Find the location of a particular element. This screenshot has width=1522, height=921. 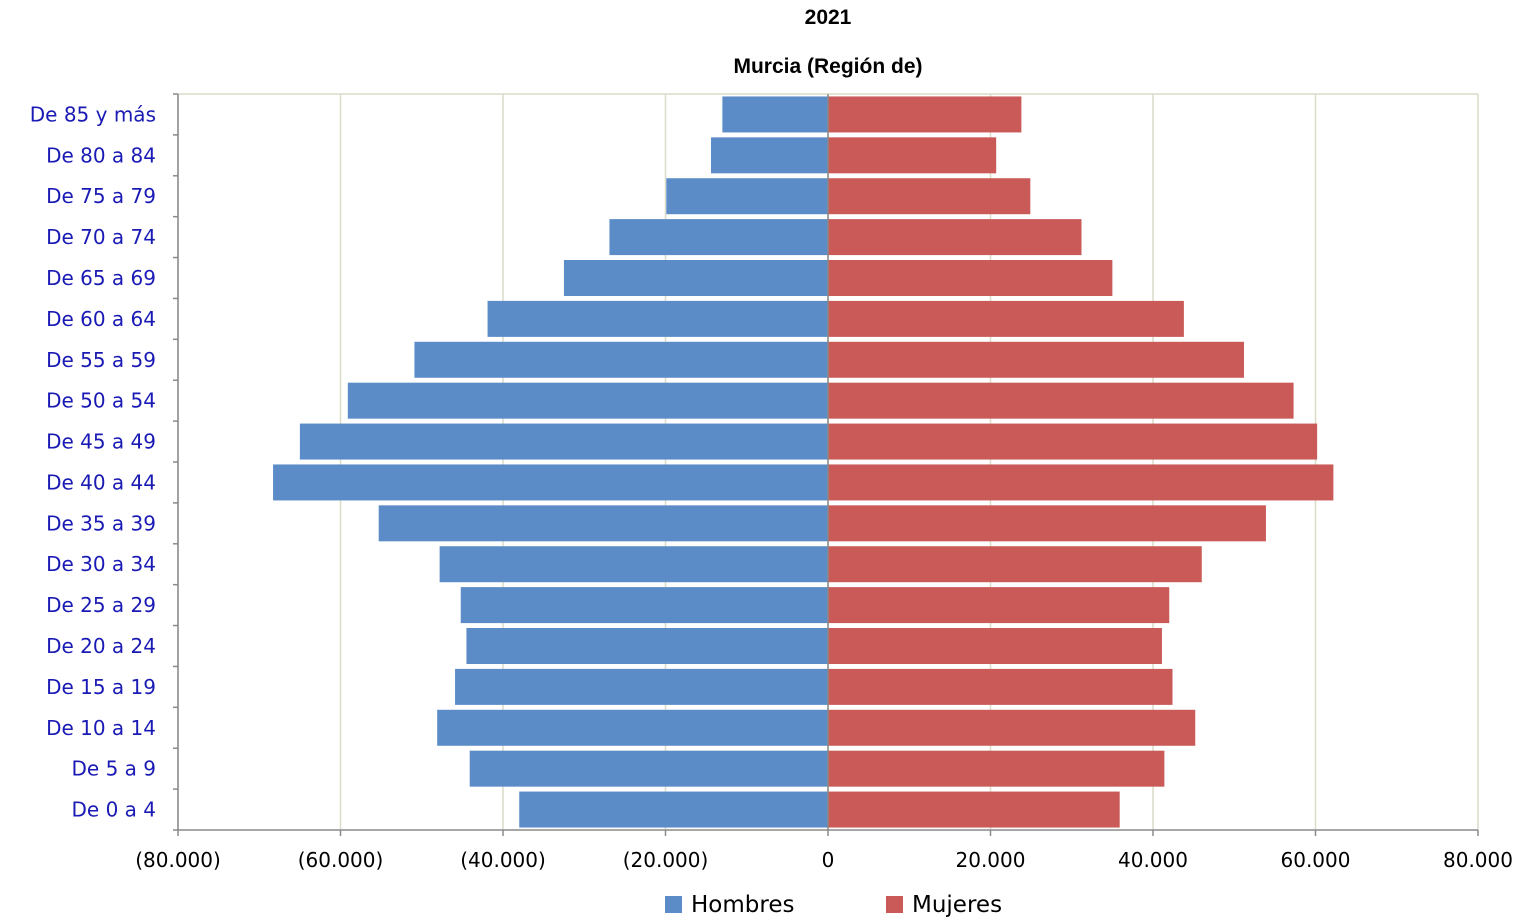

x-tick-label: 80.000 is located at coordinates (1478, 860).